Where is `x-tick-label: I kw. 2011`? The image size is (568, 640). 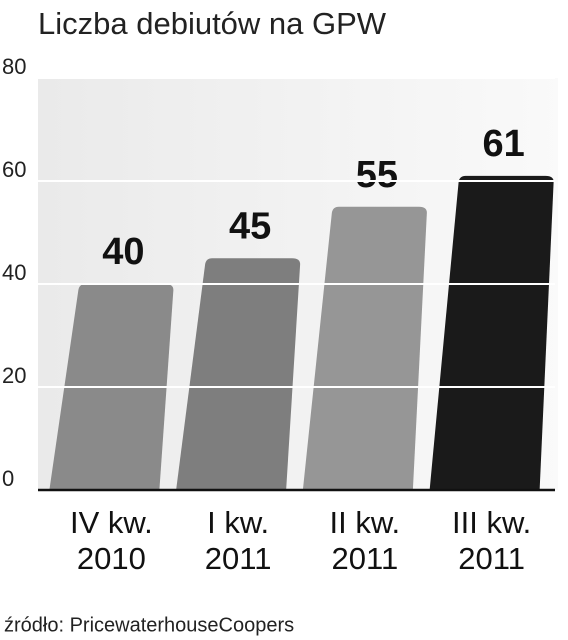
x-tick-label: I kw. 2011 is located at coordinates (238, 540).